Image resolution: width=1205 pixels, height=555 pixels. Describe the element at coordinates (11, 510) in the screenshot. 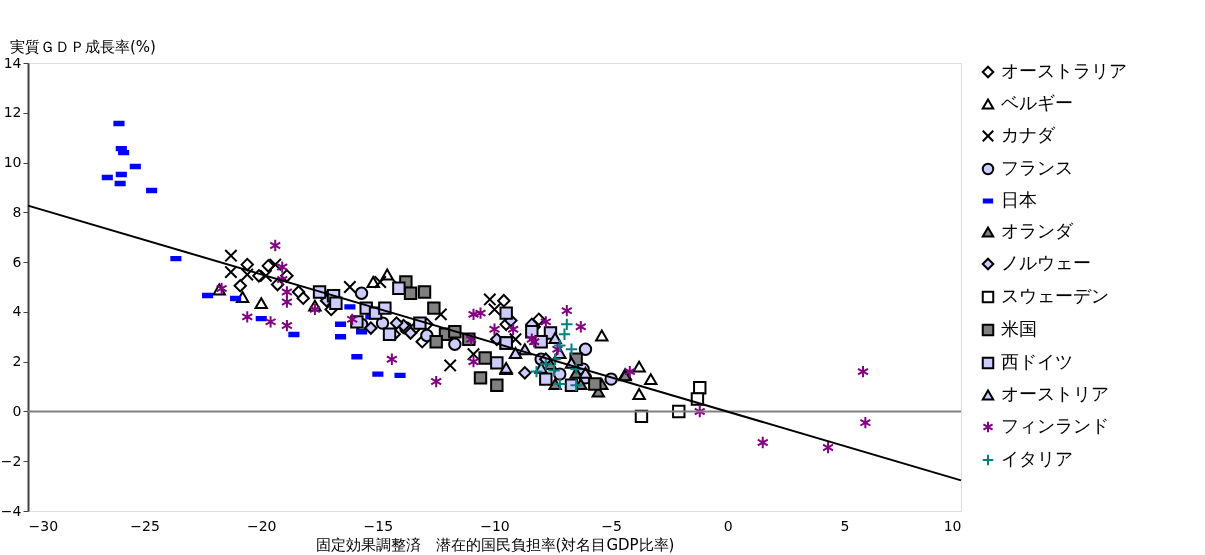

I see `y-tick-label: −4` at that location.